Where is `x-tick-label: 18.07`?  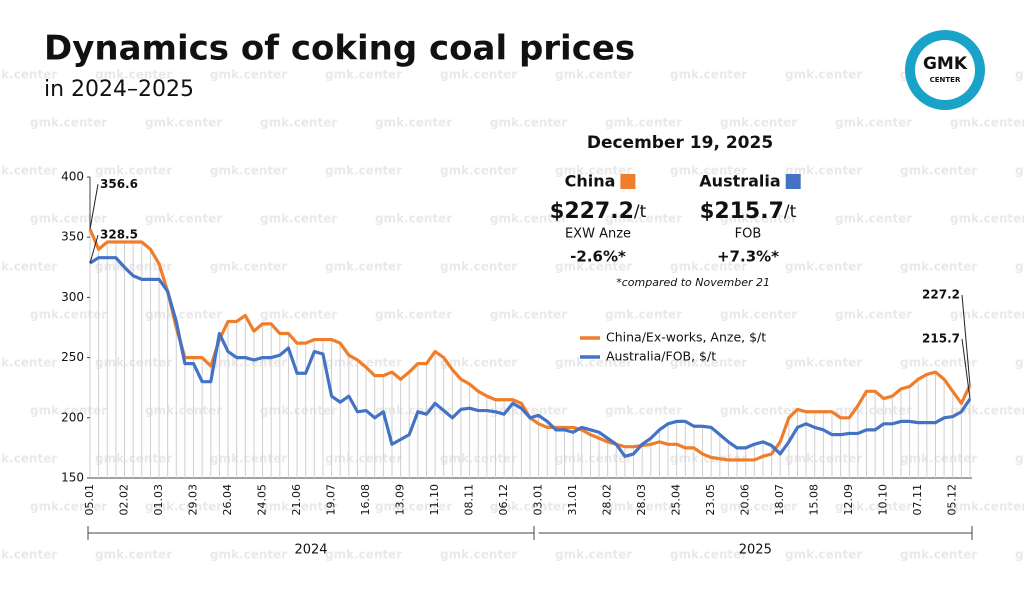
x-tick-label: 18.07 is located at coordinates (779, 500).